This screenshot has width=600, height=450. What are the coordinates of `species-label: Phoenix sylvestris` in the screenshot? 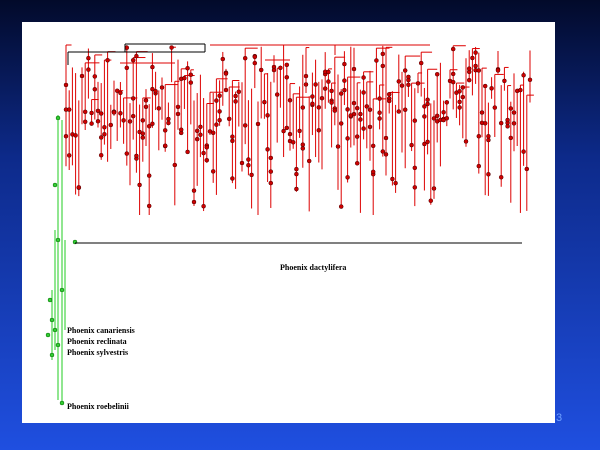 It's located at (97, 352).